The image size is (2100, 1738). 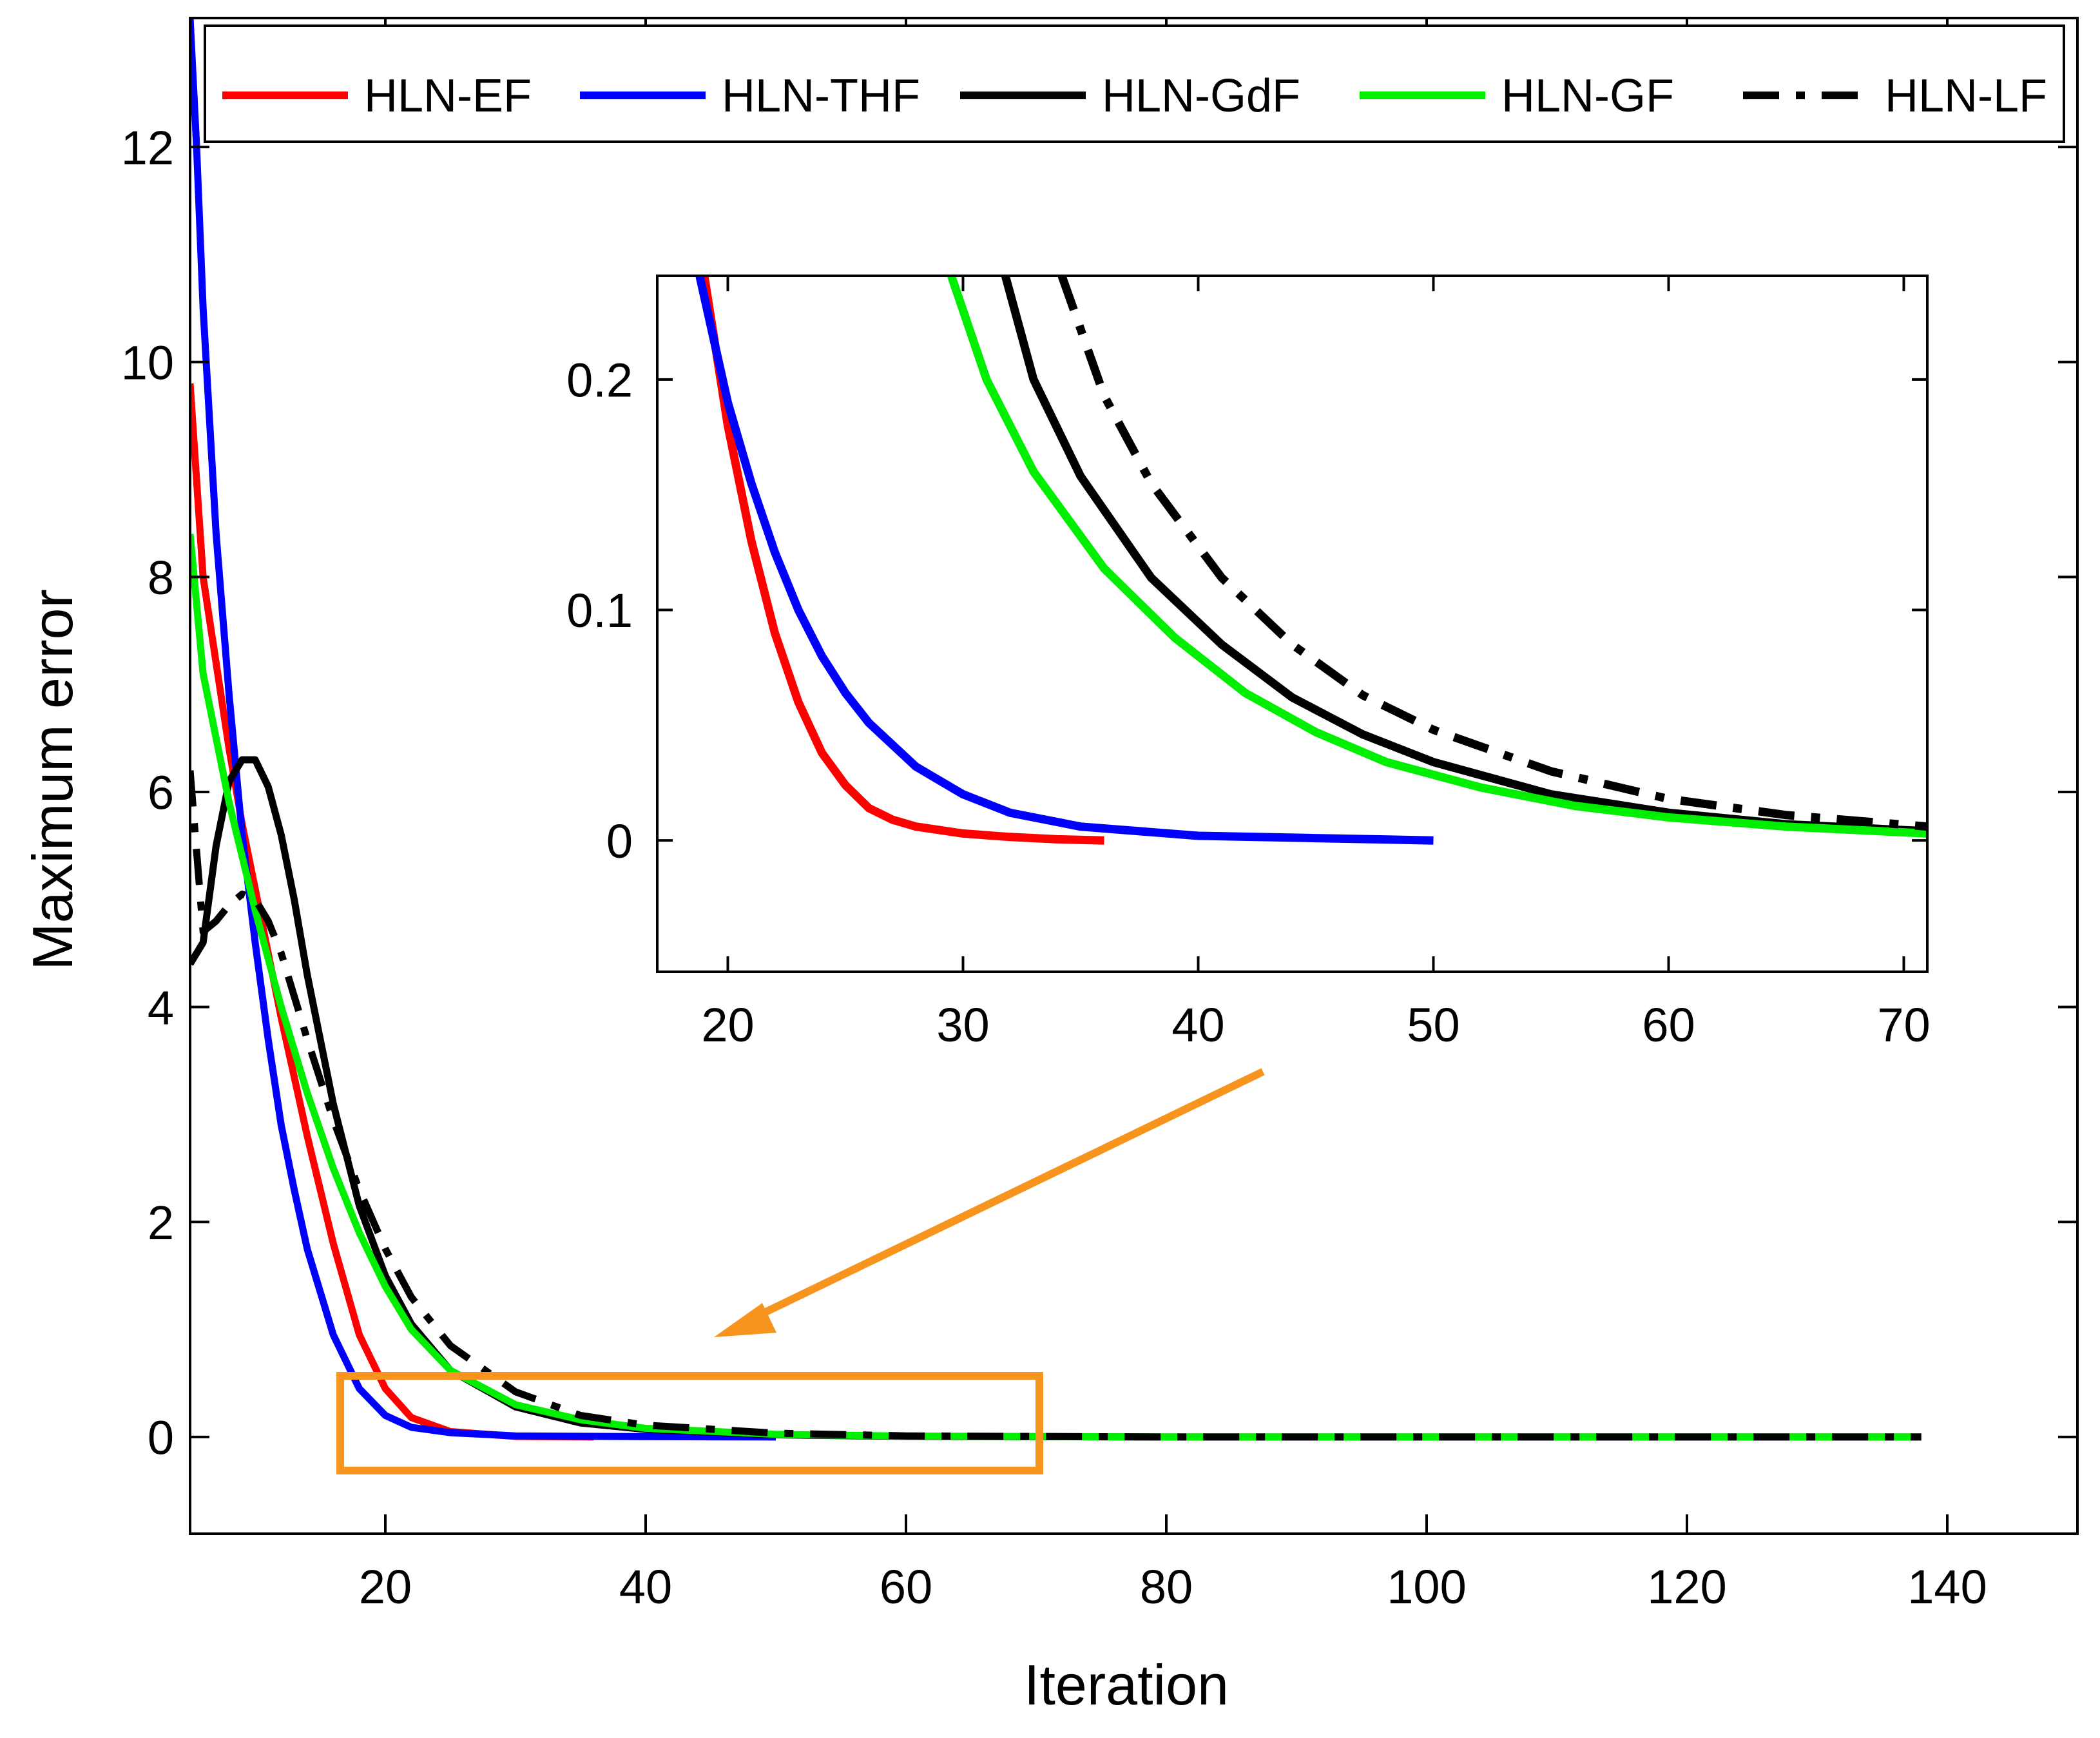 What do you see at coordinates (1003, 1197) in the screenshot?
I see `zoom-arrow-line` at bounding box center [1003, 1197].